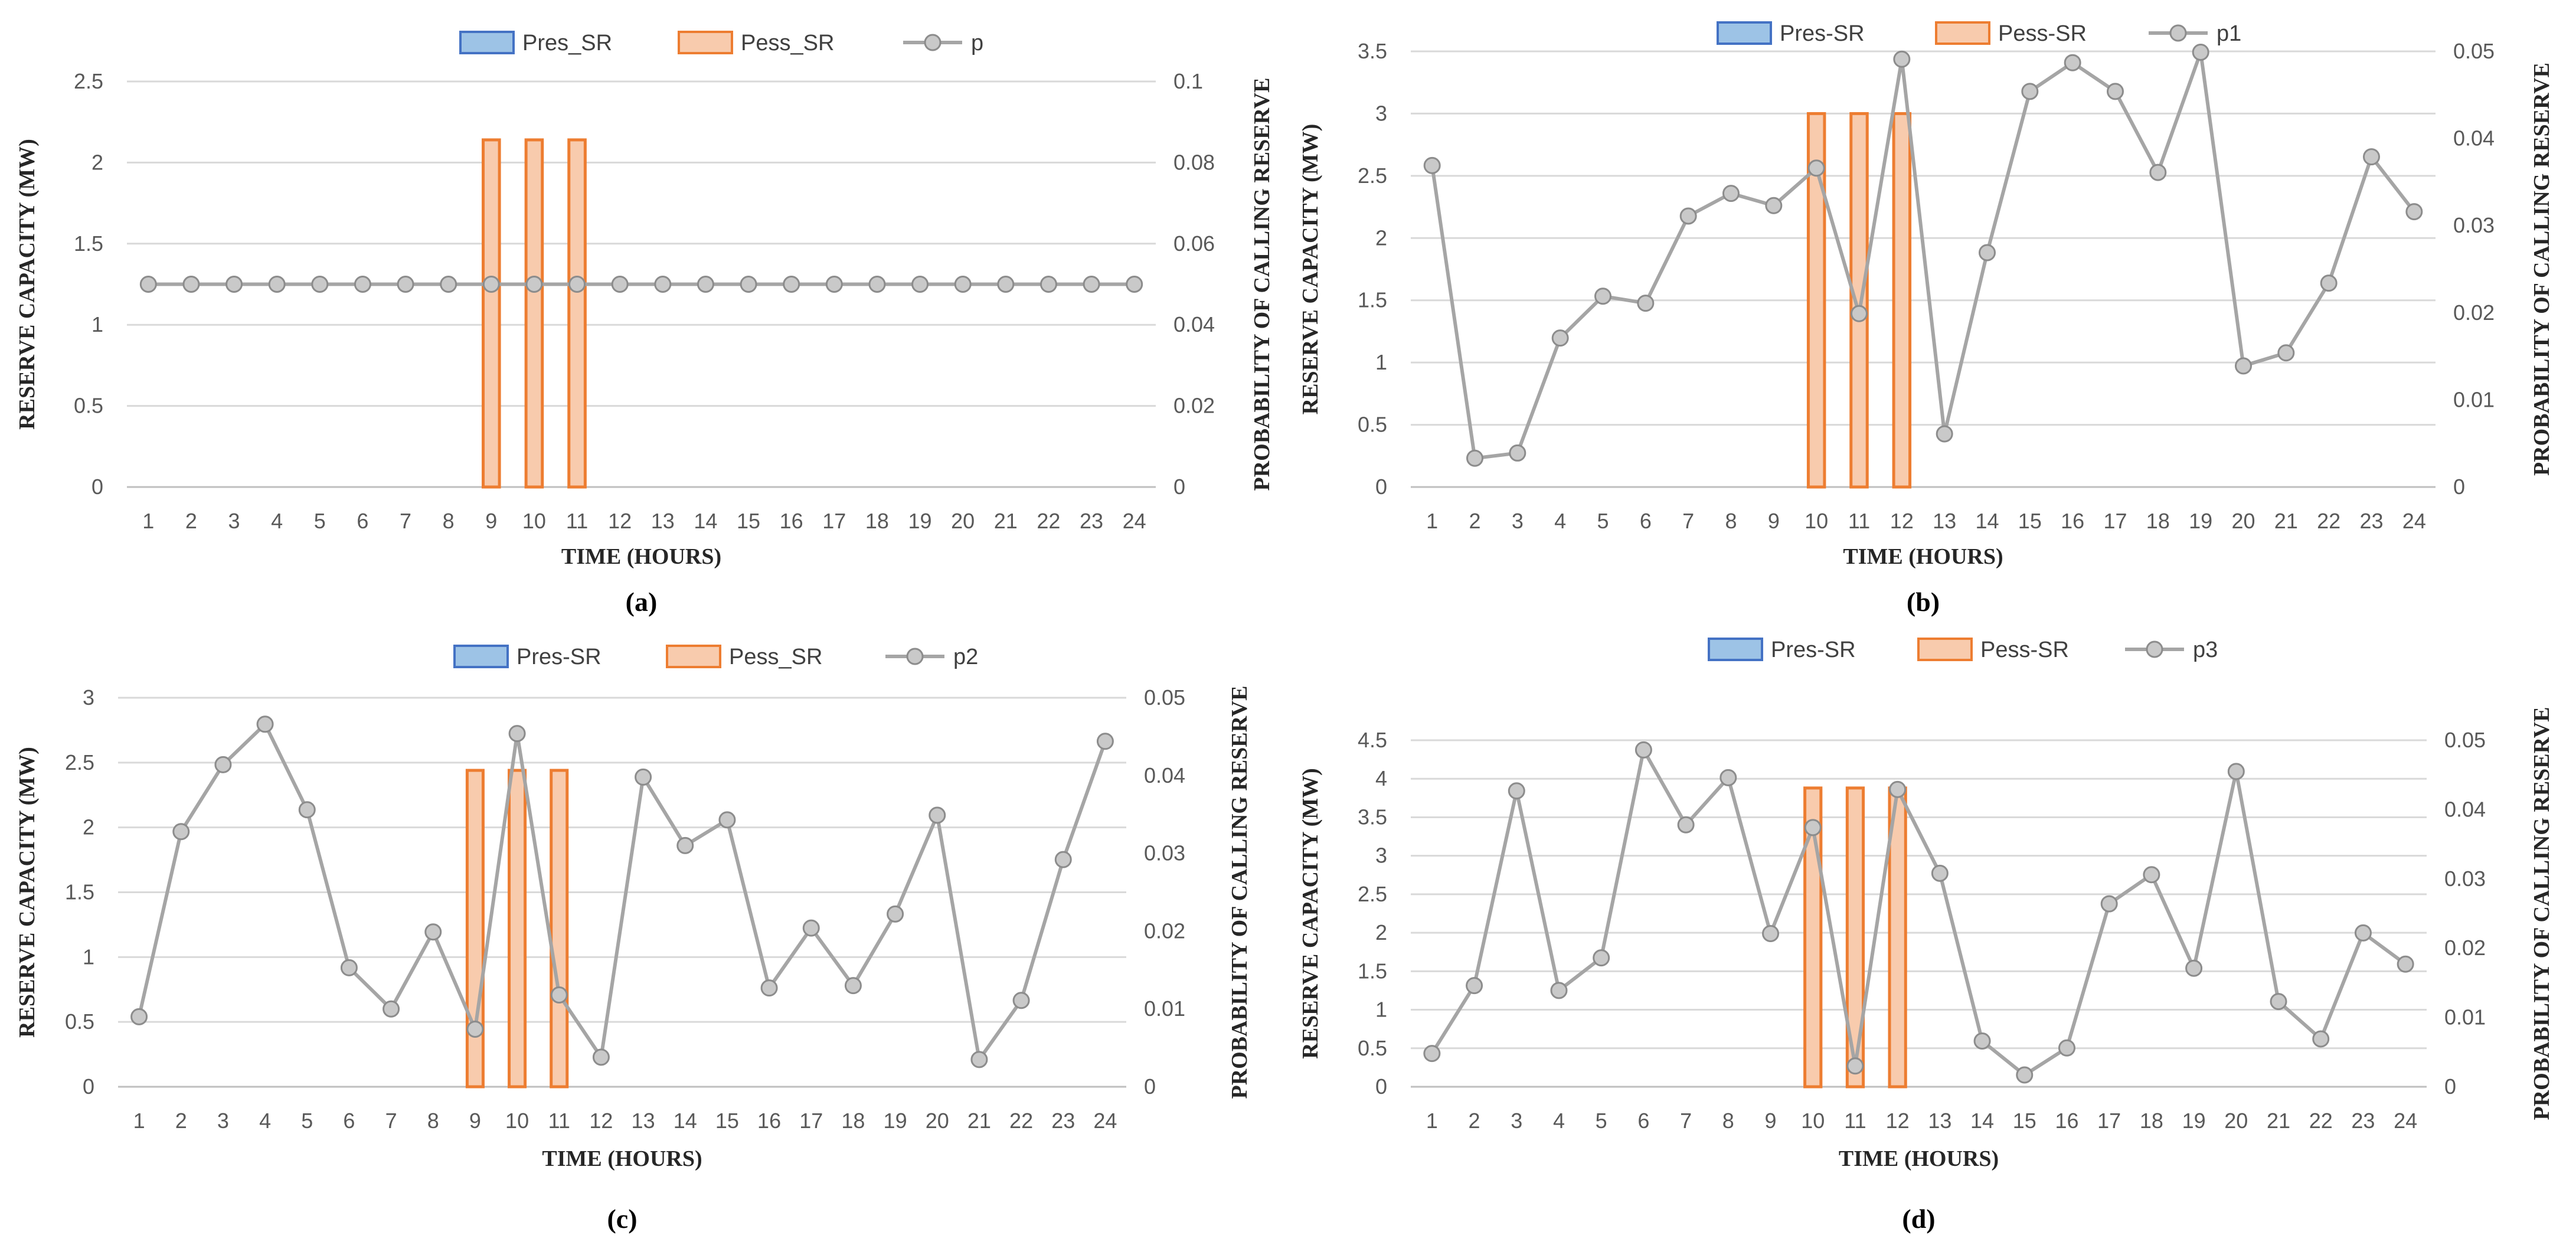 This screenshot has width=2576, height=1255. Describe the element at coordinates (1372, 1048) in the screenshot. I see `y-tick-label: 0.5` at that location.